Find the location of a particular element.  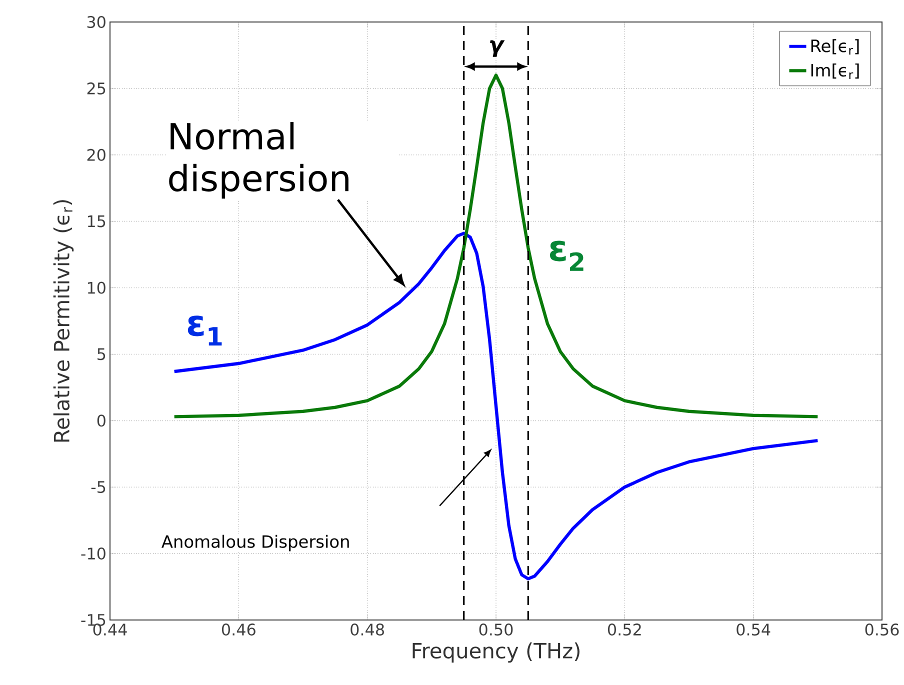

x-tick-label: 0.54 is located at coordinates (753, 630).